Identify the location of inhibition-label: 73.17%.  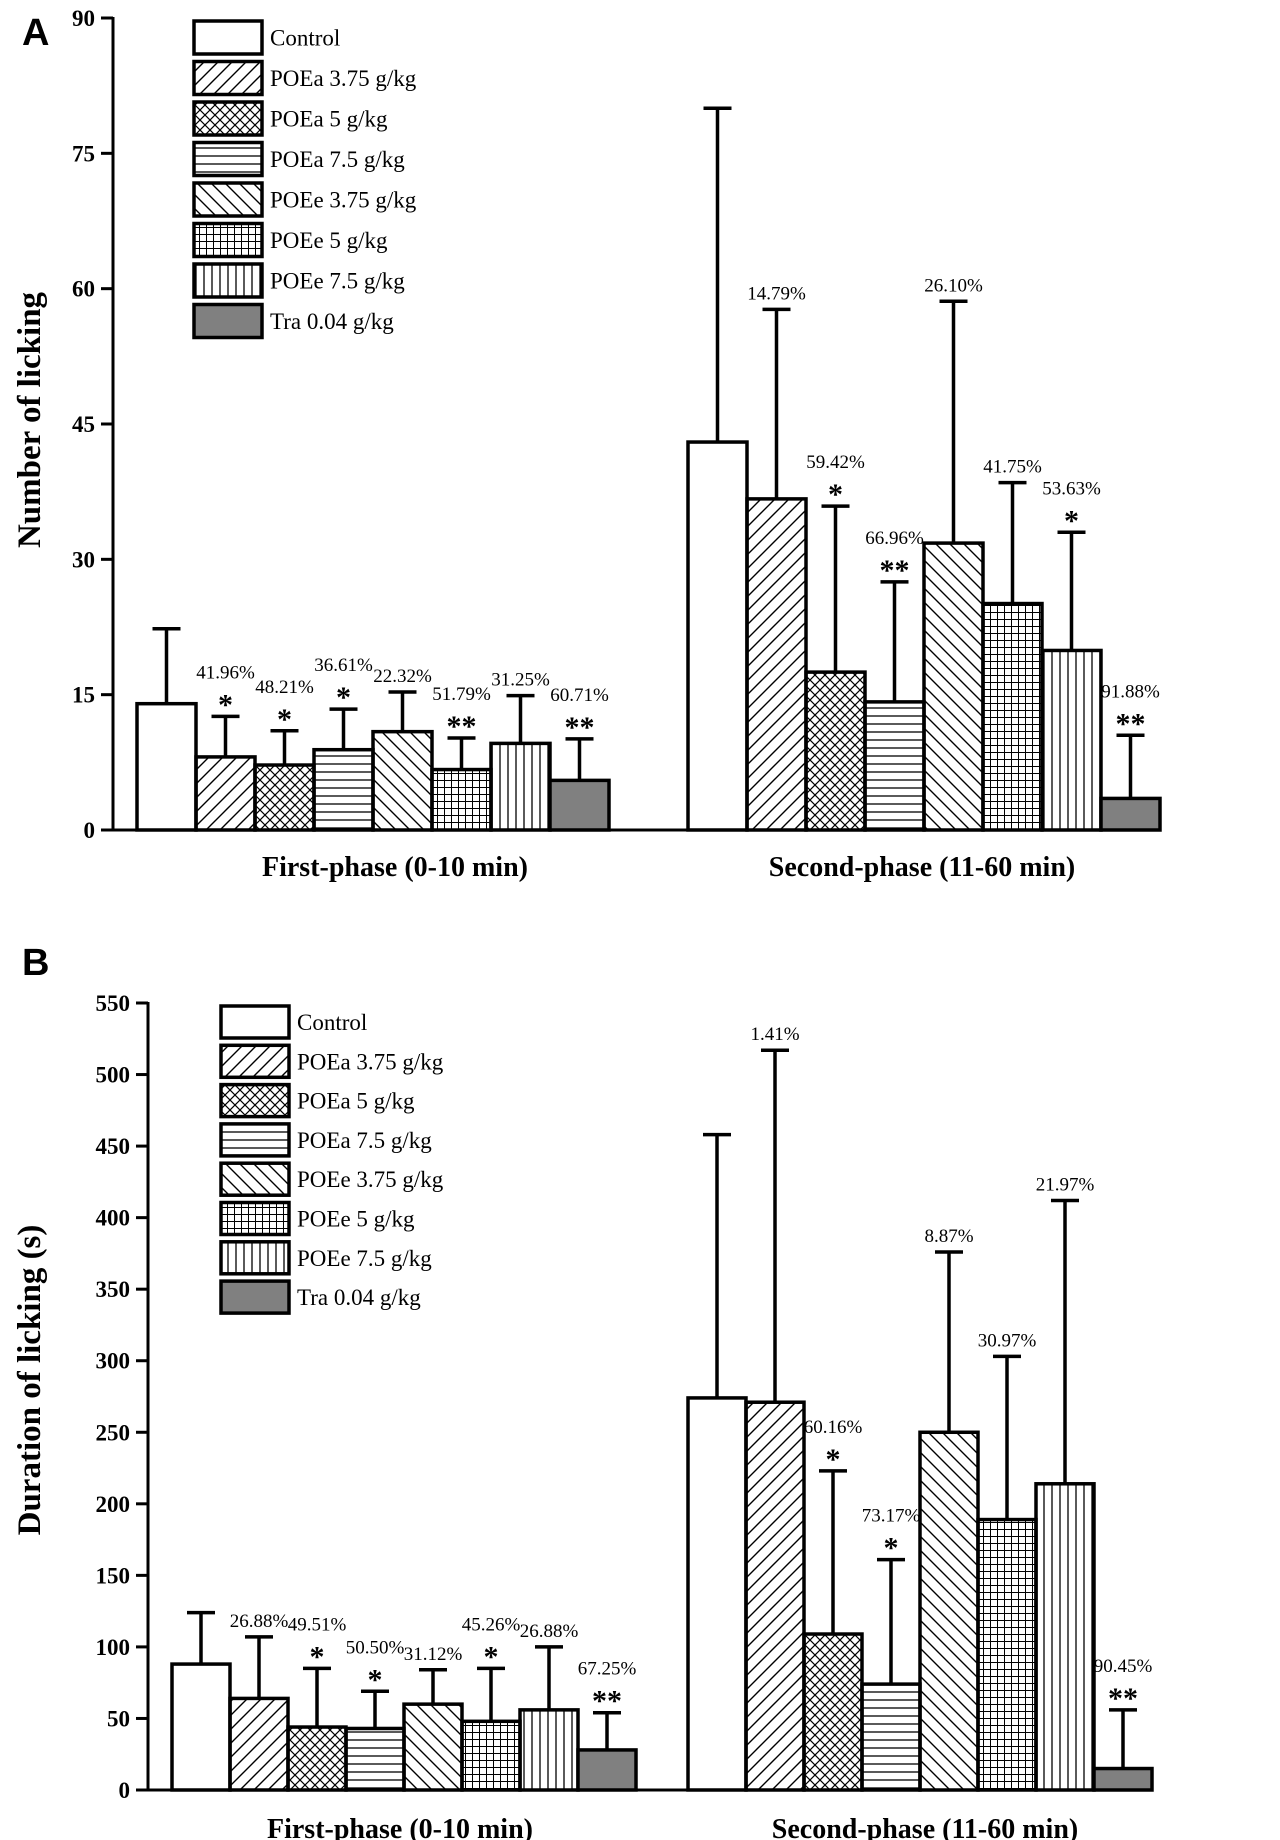
(891, 1516).